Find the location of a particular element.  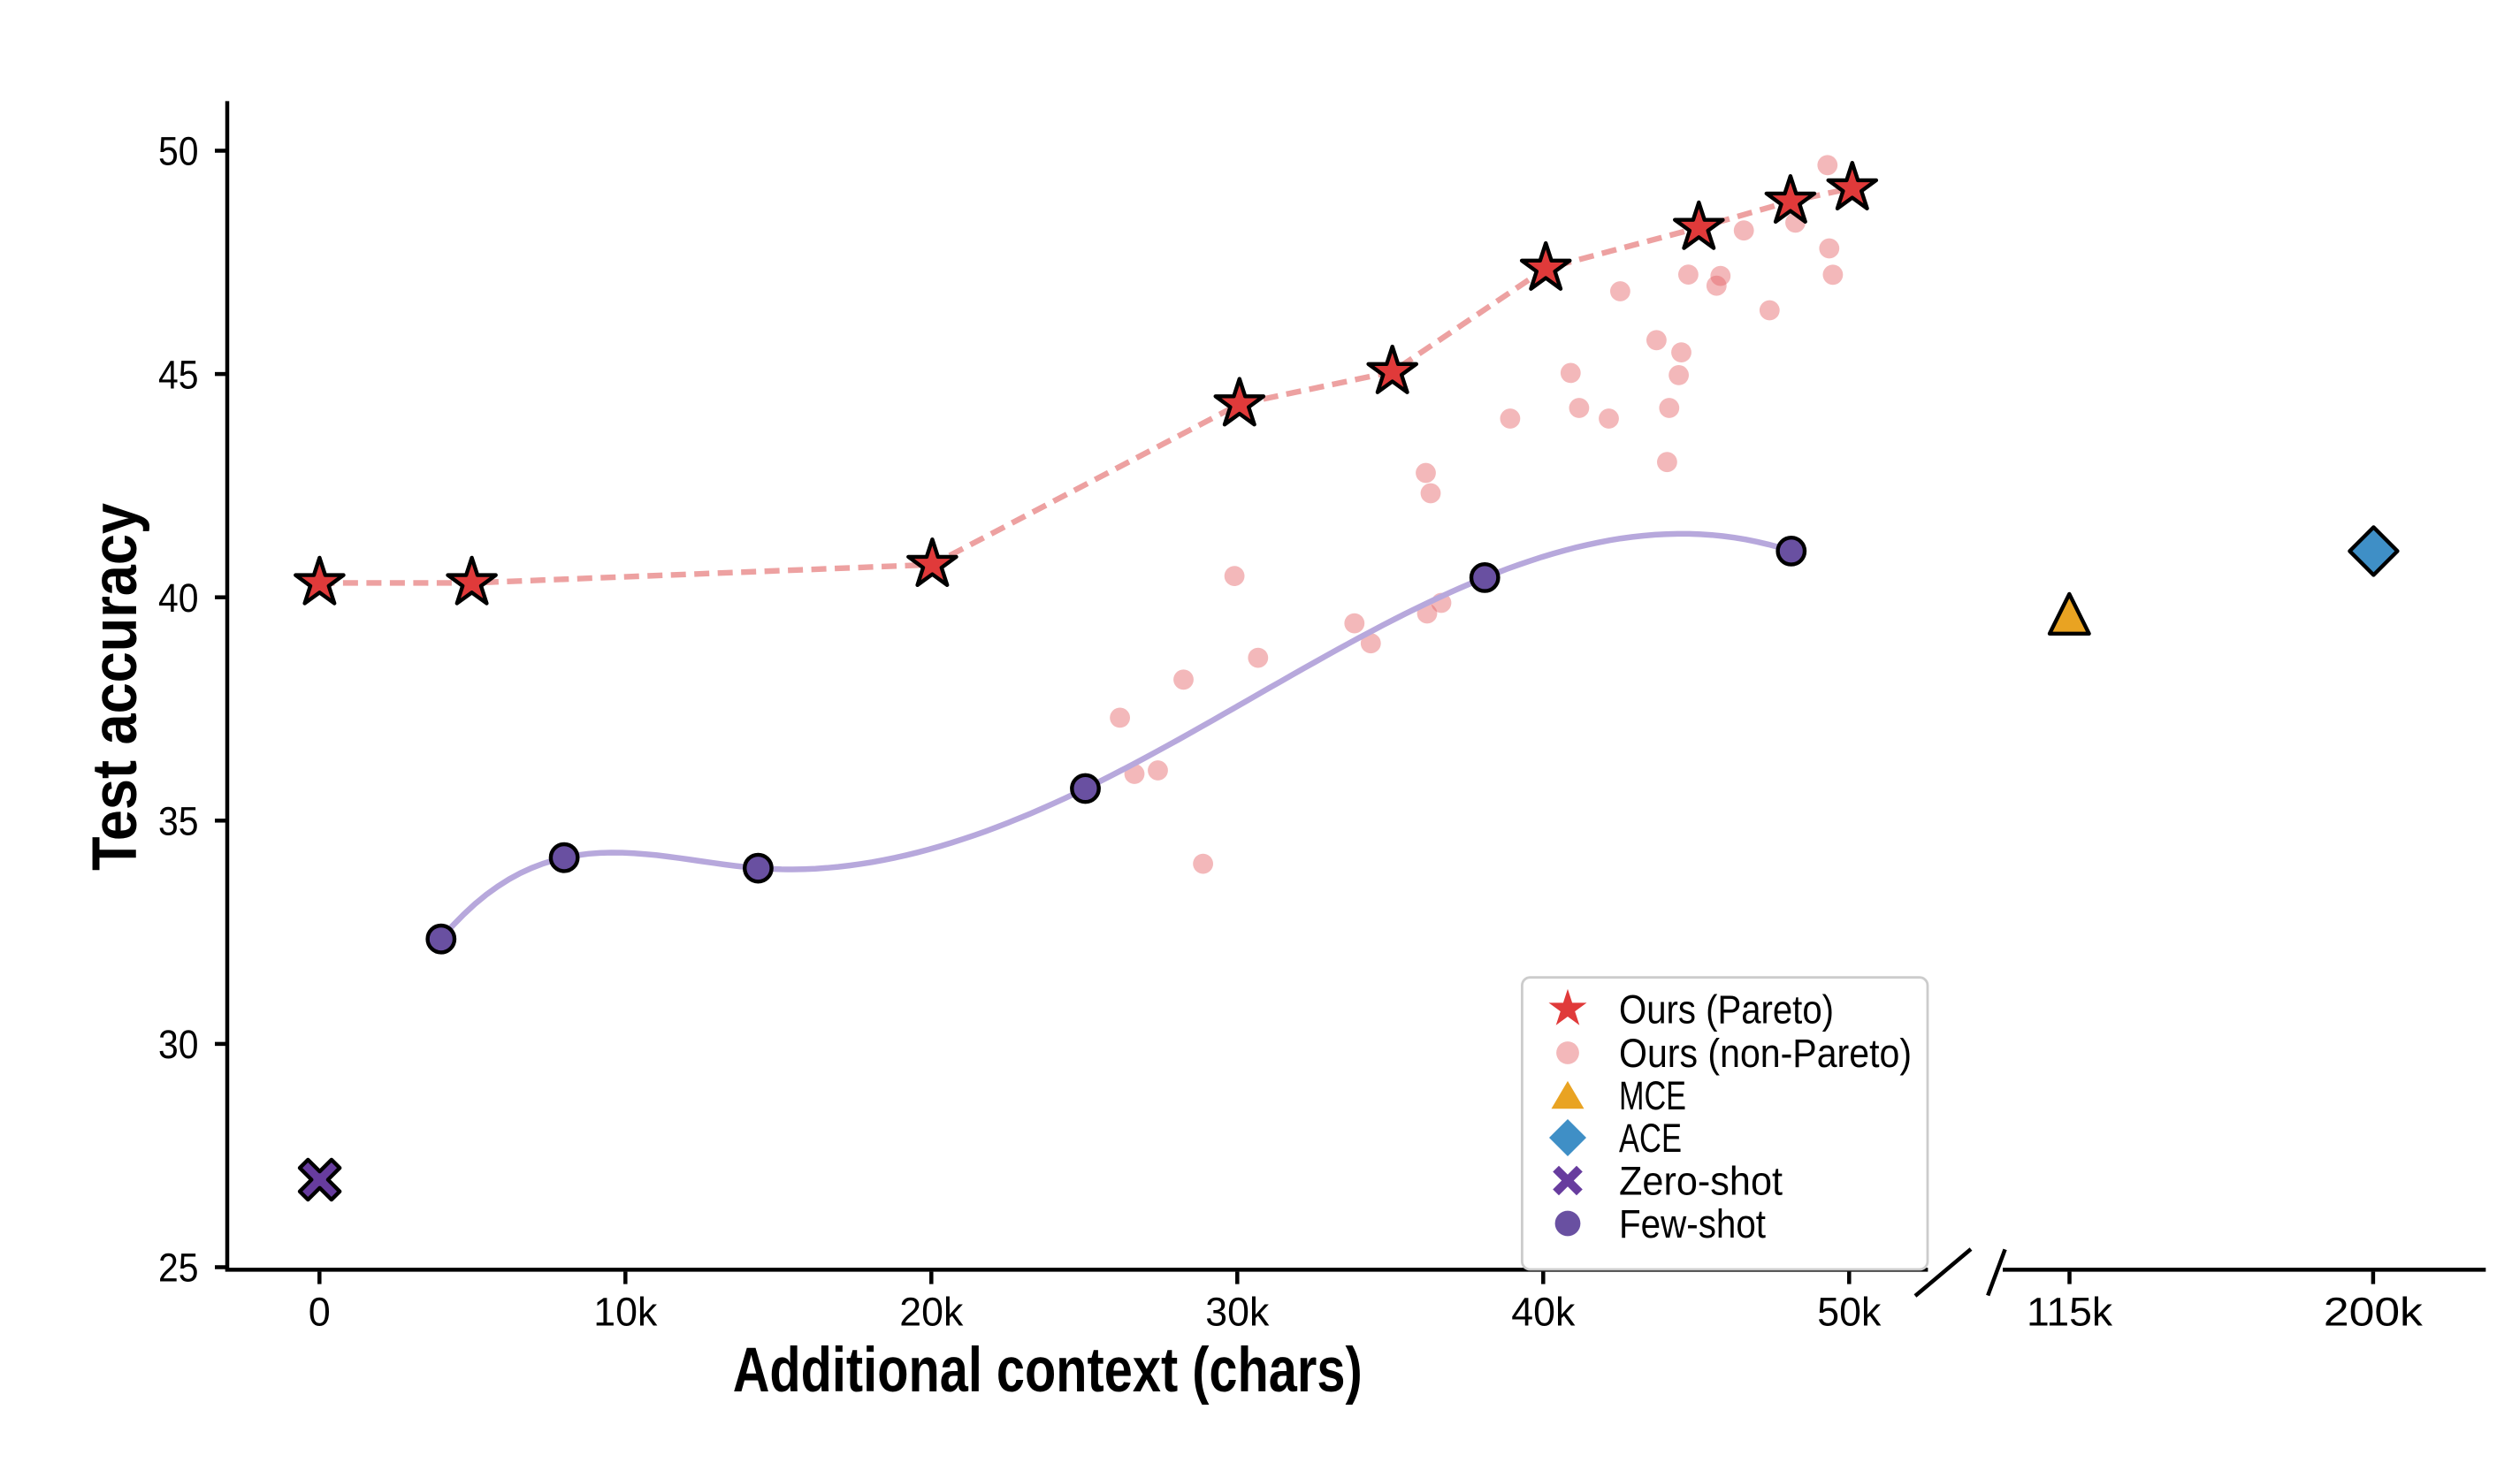

svg-text: Additional context (chars) is located at coordinates (1048, 1370).